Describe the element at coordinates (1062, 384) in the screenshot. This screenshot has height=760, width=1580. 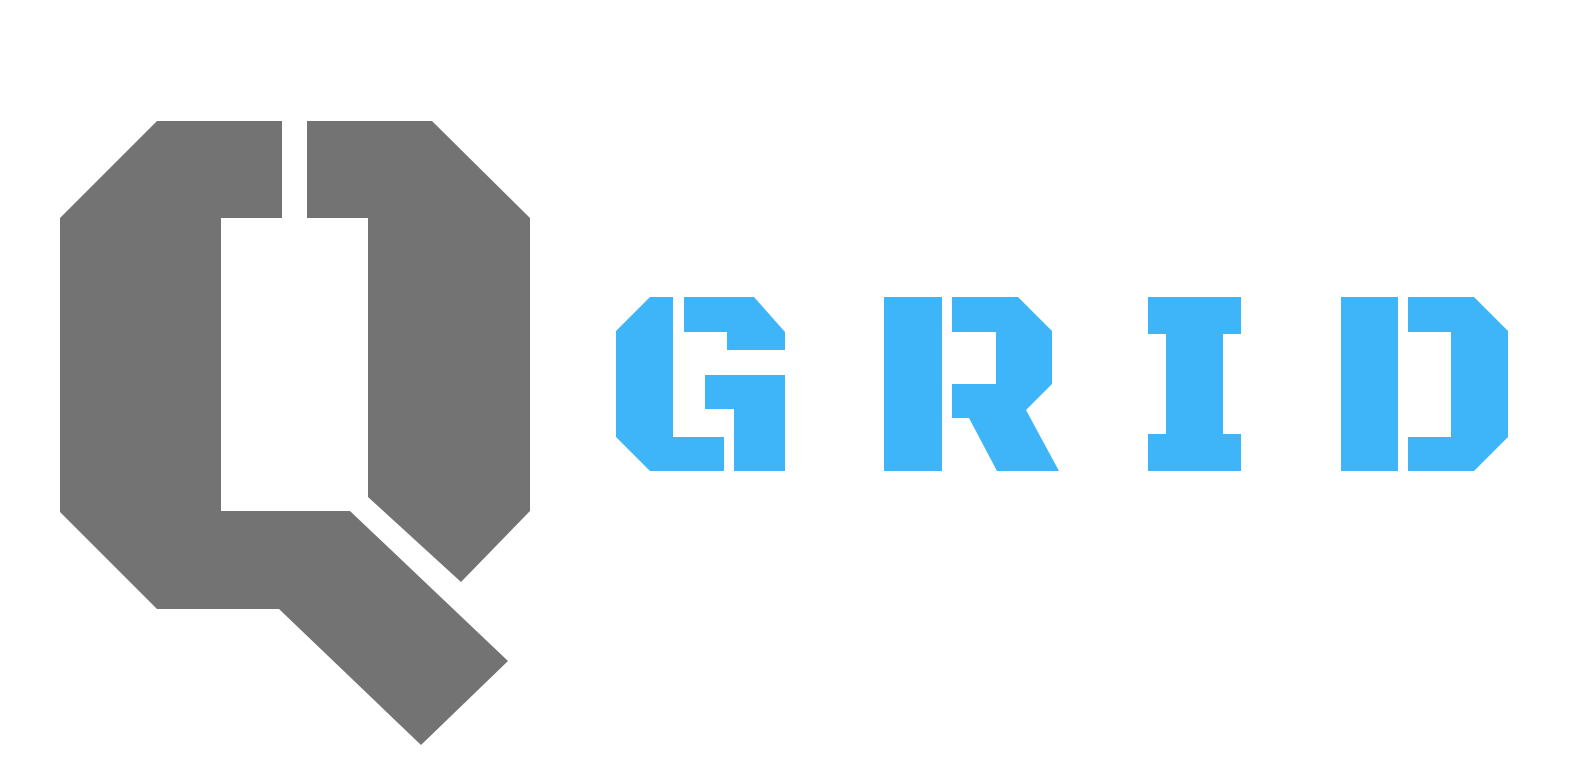
I see `wordmark` at that location.